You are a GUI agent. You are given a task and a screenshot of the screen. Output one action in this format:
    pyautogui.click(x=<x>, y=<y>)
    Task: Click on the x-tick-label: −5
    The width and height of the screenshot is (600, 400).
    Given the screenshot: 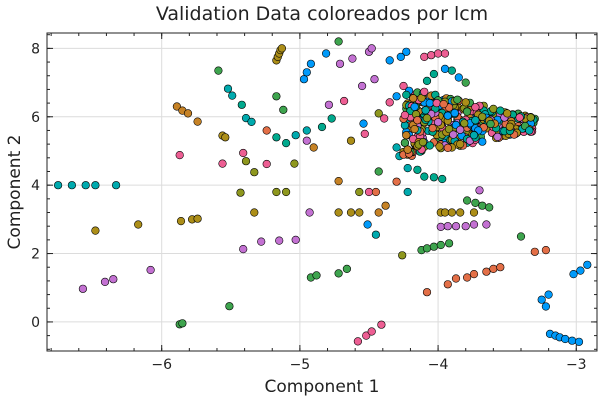 What is the action you would take?
    pyautogui.click(x=300, y=365)
    